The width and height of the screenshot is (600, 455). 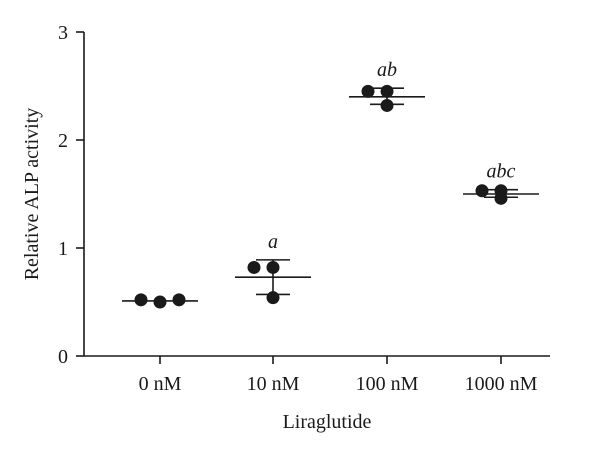 I want to click on y-tick-label: 2, so click(x=63, y=141).